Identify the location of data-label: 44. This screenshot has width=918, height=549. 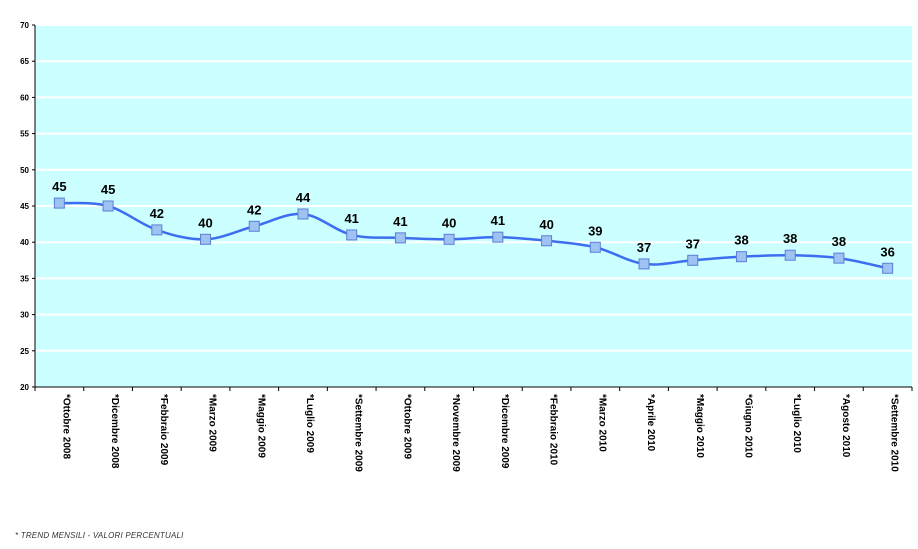
(303, 197).